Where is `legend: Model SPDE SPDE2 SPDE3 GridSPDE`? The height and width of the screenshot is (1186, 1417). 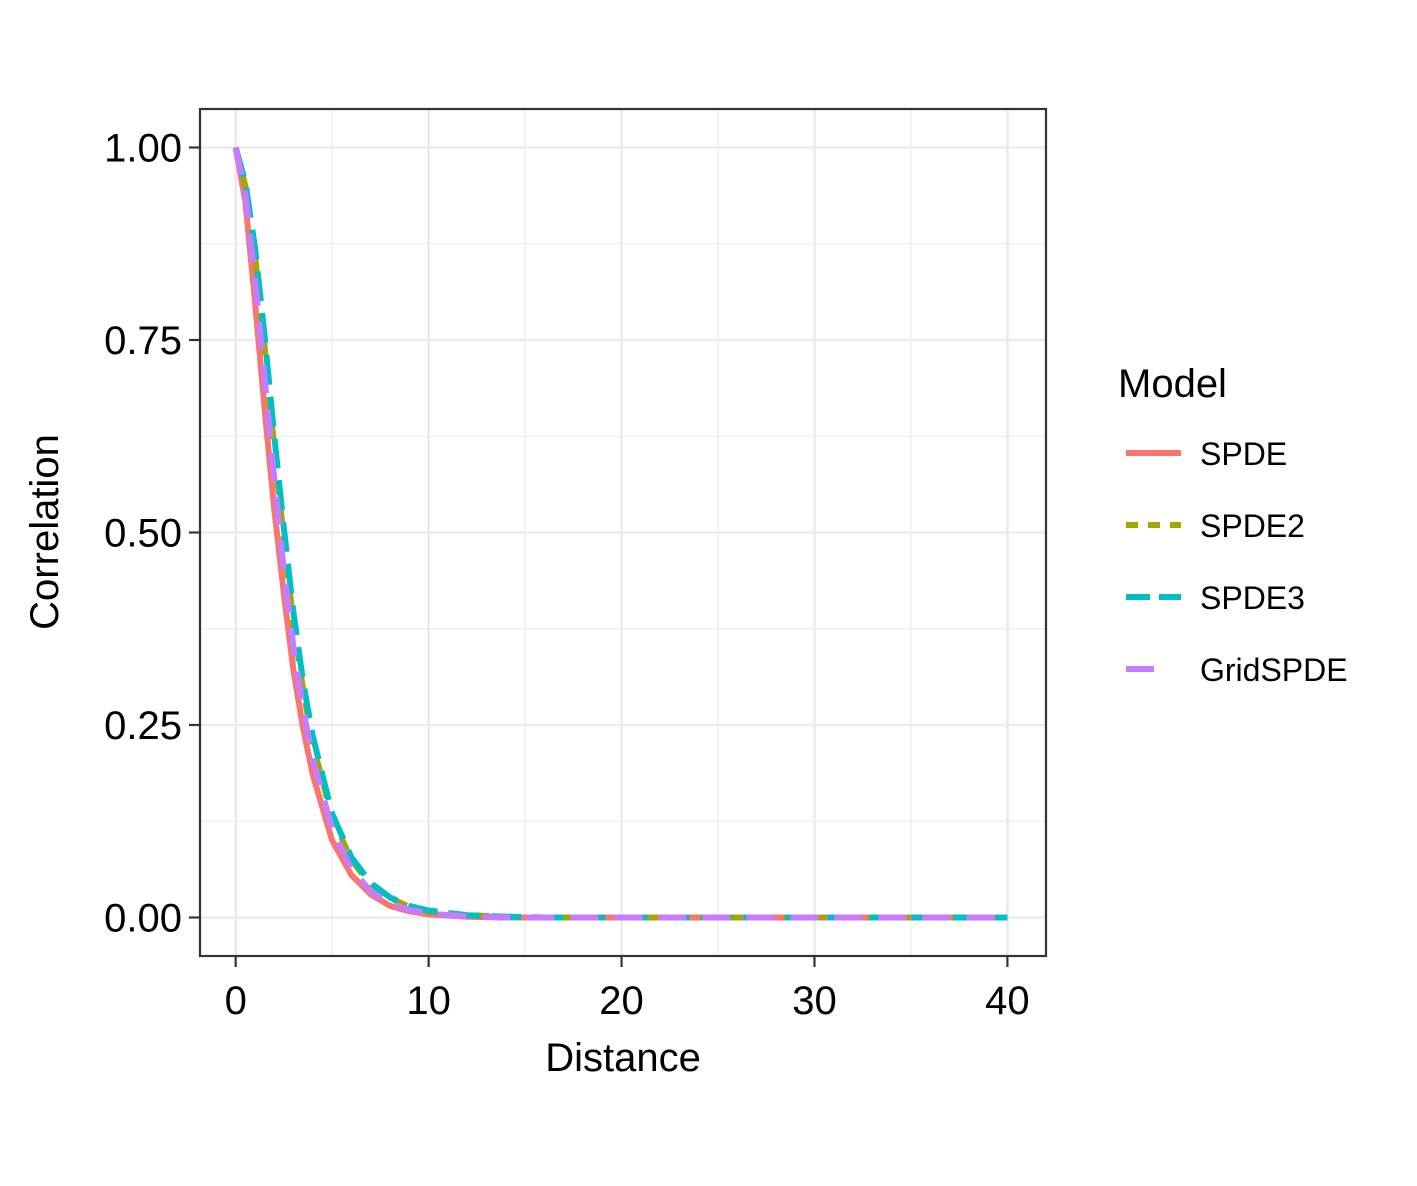
legend: Model SPDE SPDE2 SPDE3 GridSPDE is located at coordinates (1233, 525).